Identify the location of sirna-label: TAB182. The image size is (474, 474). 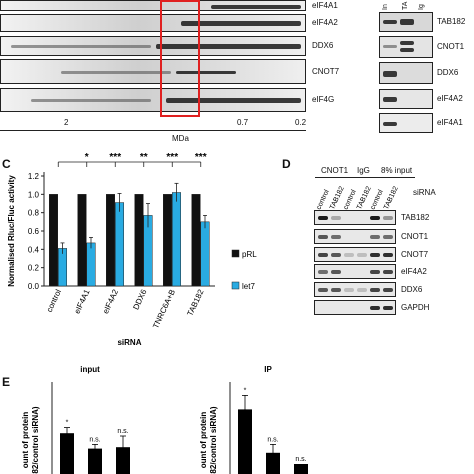
(391, 198).